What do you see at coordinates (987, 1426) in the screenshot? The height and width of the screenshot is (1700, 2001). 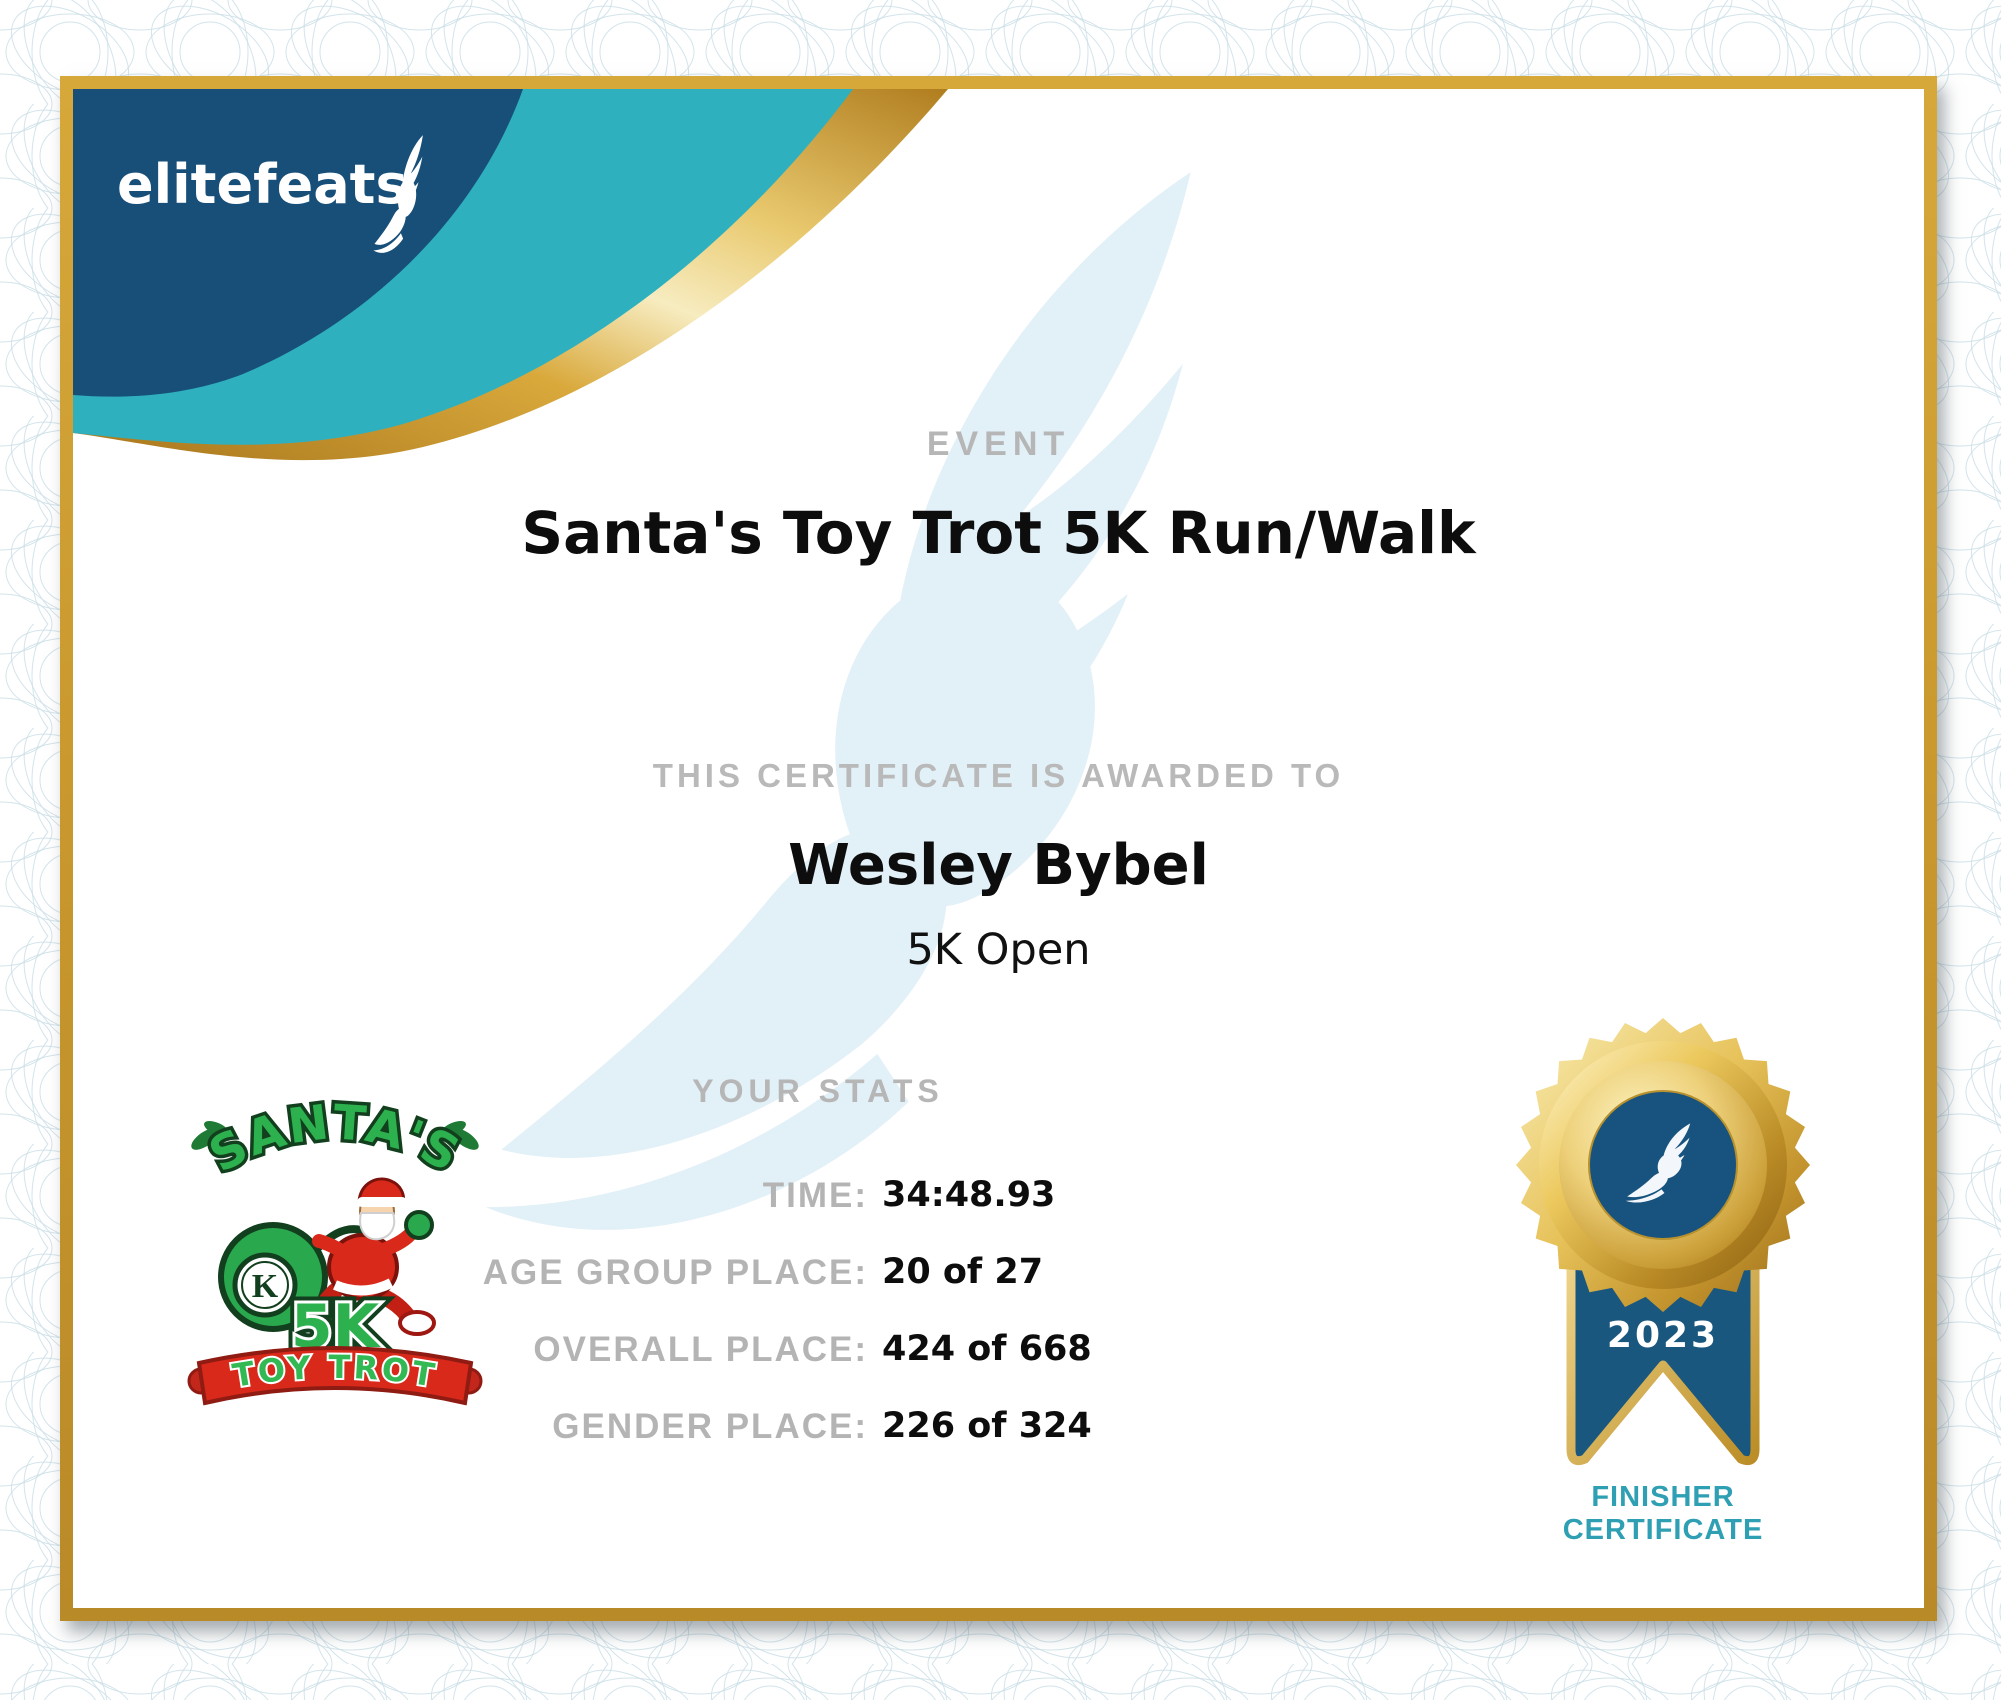 I see `stat-value-gender-place: 226 of 324` at bounding box center [987, 1426].